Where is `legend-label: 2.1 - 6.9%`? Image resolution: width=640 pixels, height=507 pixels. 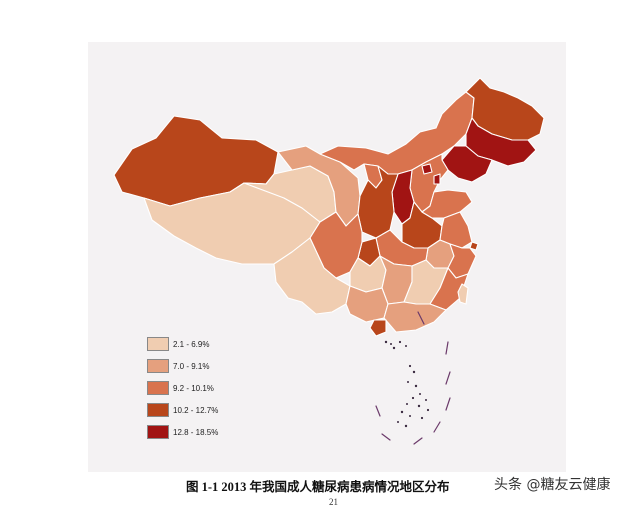
legend-label: 2.1 - 6.9% is located at coordinates (191, 344).